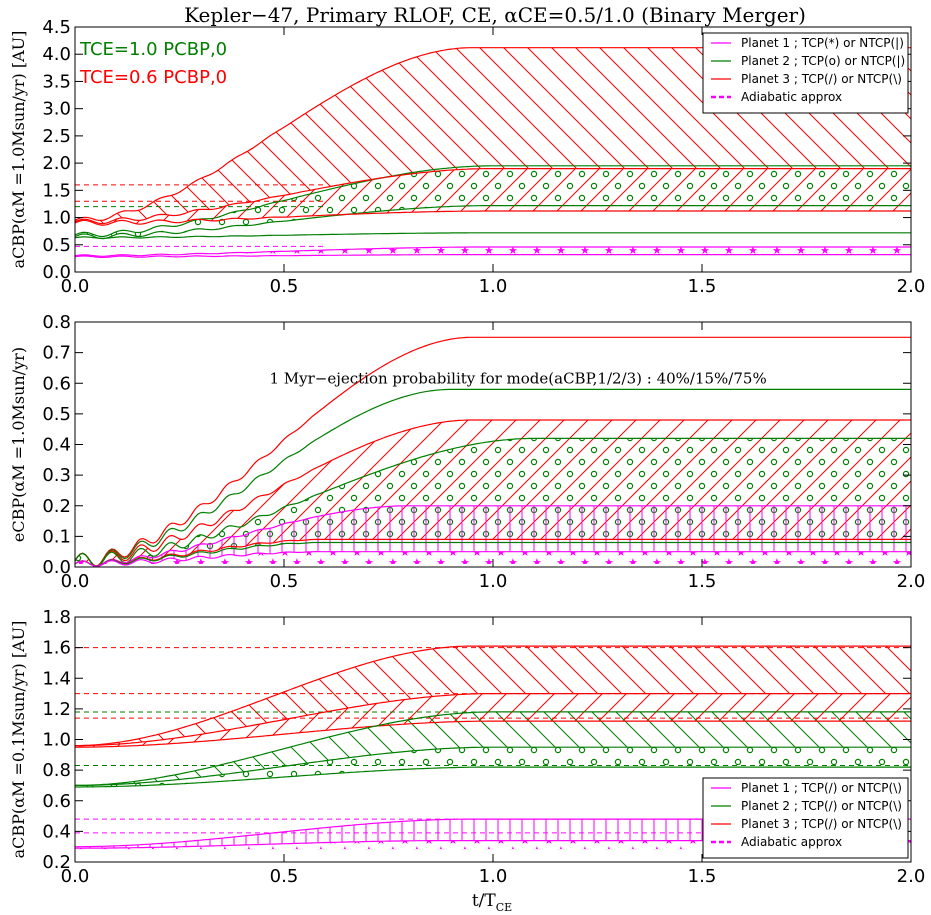 The height and width of the screenshot is (915, 931). Describe the element at coordinates (56, 617) in the screenshot. I see `y-tick-label: 1.8` at that location.